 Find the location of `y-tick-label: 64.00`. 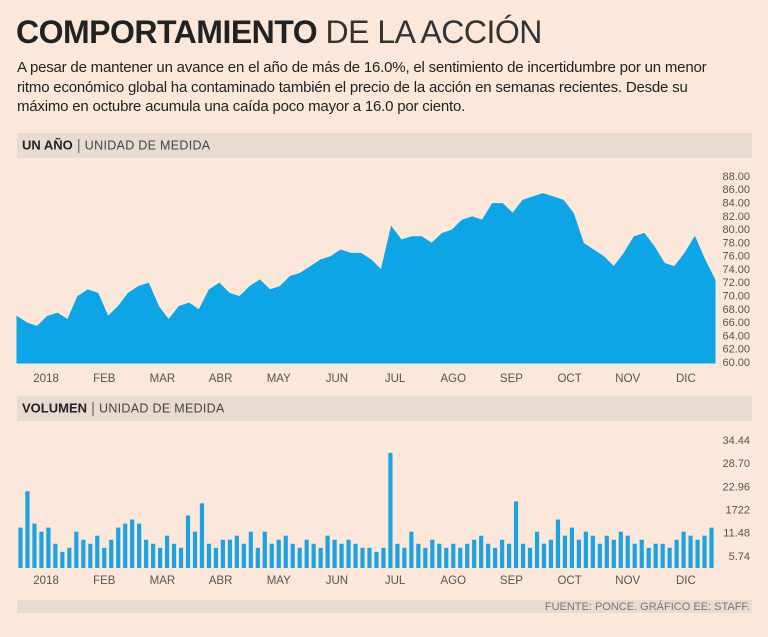

y-tick-label: 64.00 is located at coordinates (736, 336).